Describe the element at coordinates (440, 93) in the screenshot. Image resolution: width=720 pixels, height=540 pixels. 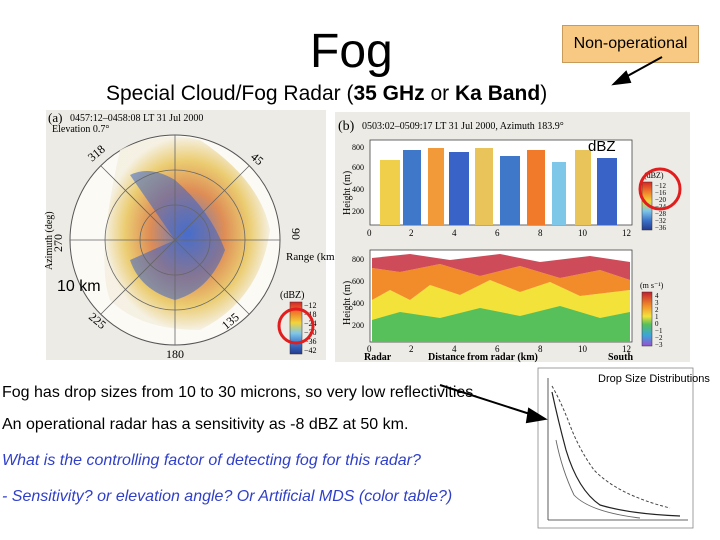
I see `subtitle-mid: or` at that location.